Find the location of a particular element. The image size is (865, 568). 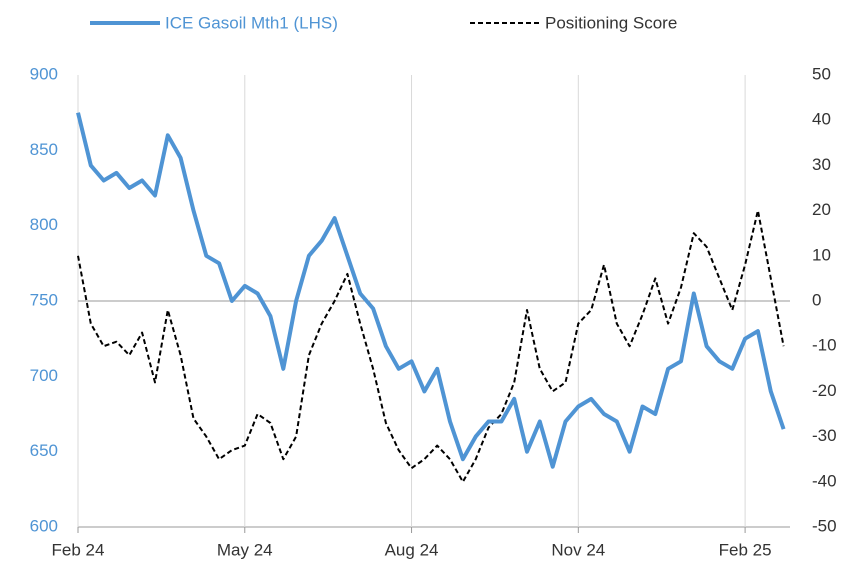

x-tick-label: May 24 is located at coordinates (245, 549).